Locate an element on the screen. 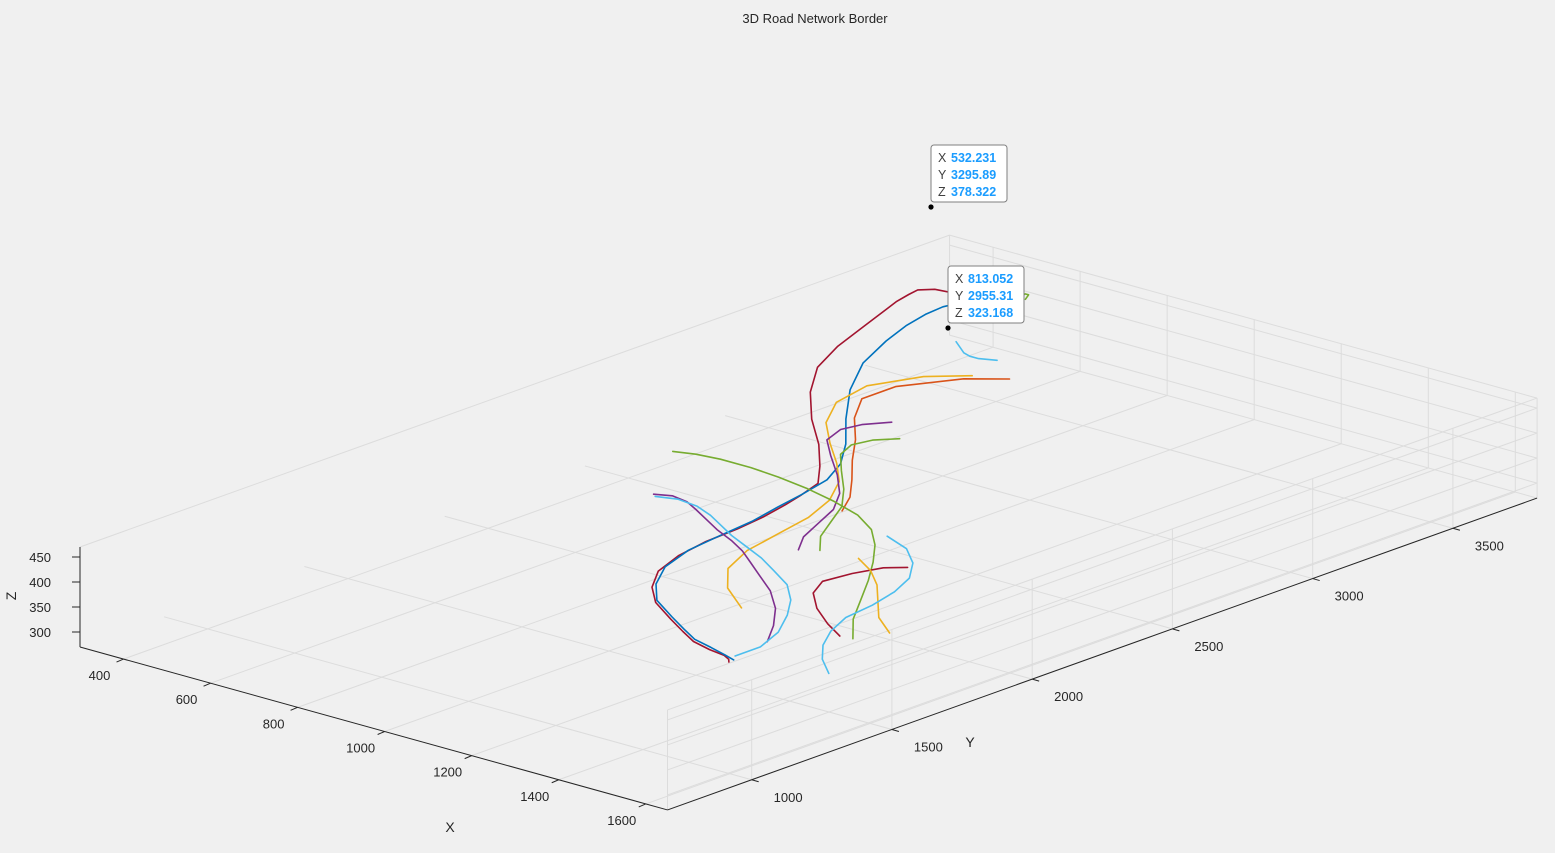 The height and width of the screenshot is (853, 1555). z-axis-label: Z is located at coordinates (11, 595).